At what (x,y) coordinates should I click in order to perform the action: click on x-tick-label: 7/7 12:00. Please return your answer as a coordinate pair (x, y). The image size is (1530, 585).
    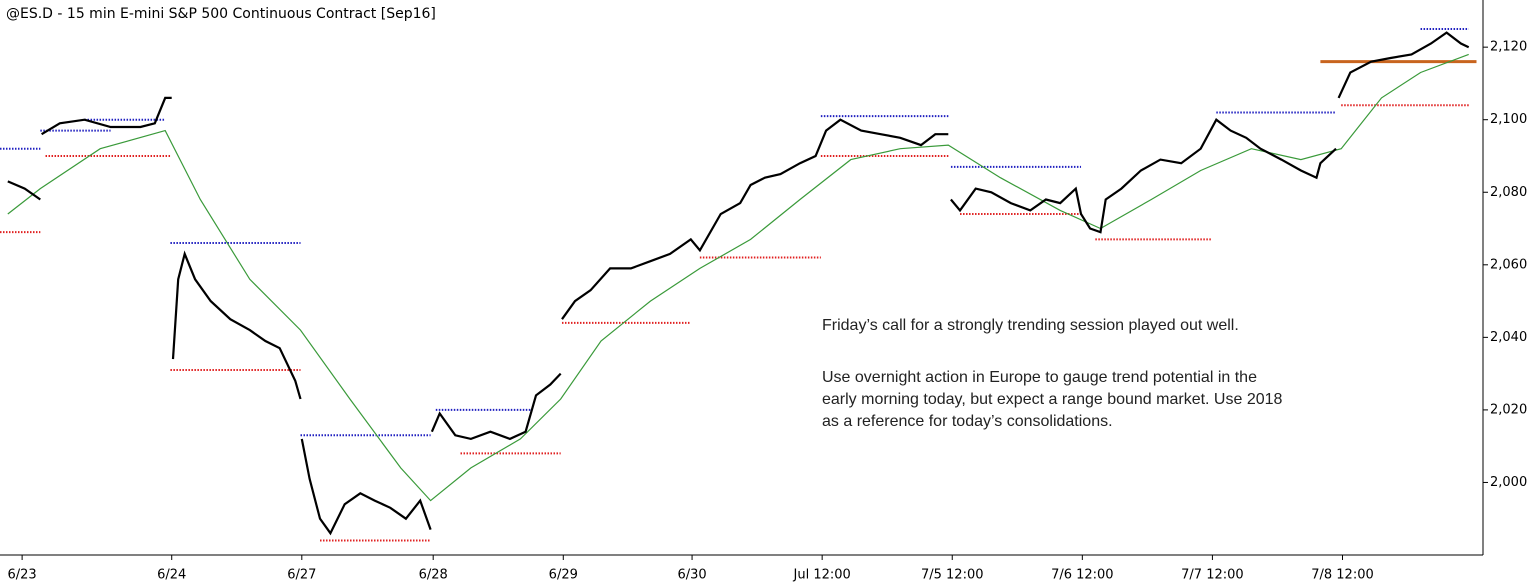
    Looking at the image, I should click on (1212, 575).